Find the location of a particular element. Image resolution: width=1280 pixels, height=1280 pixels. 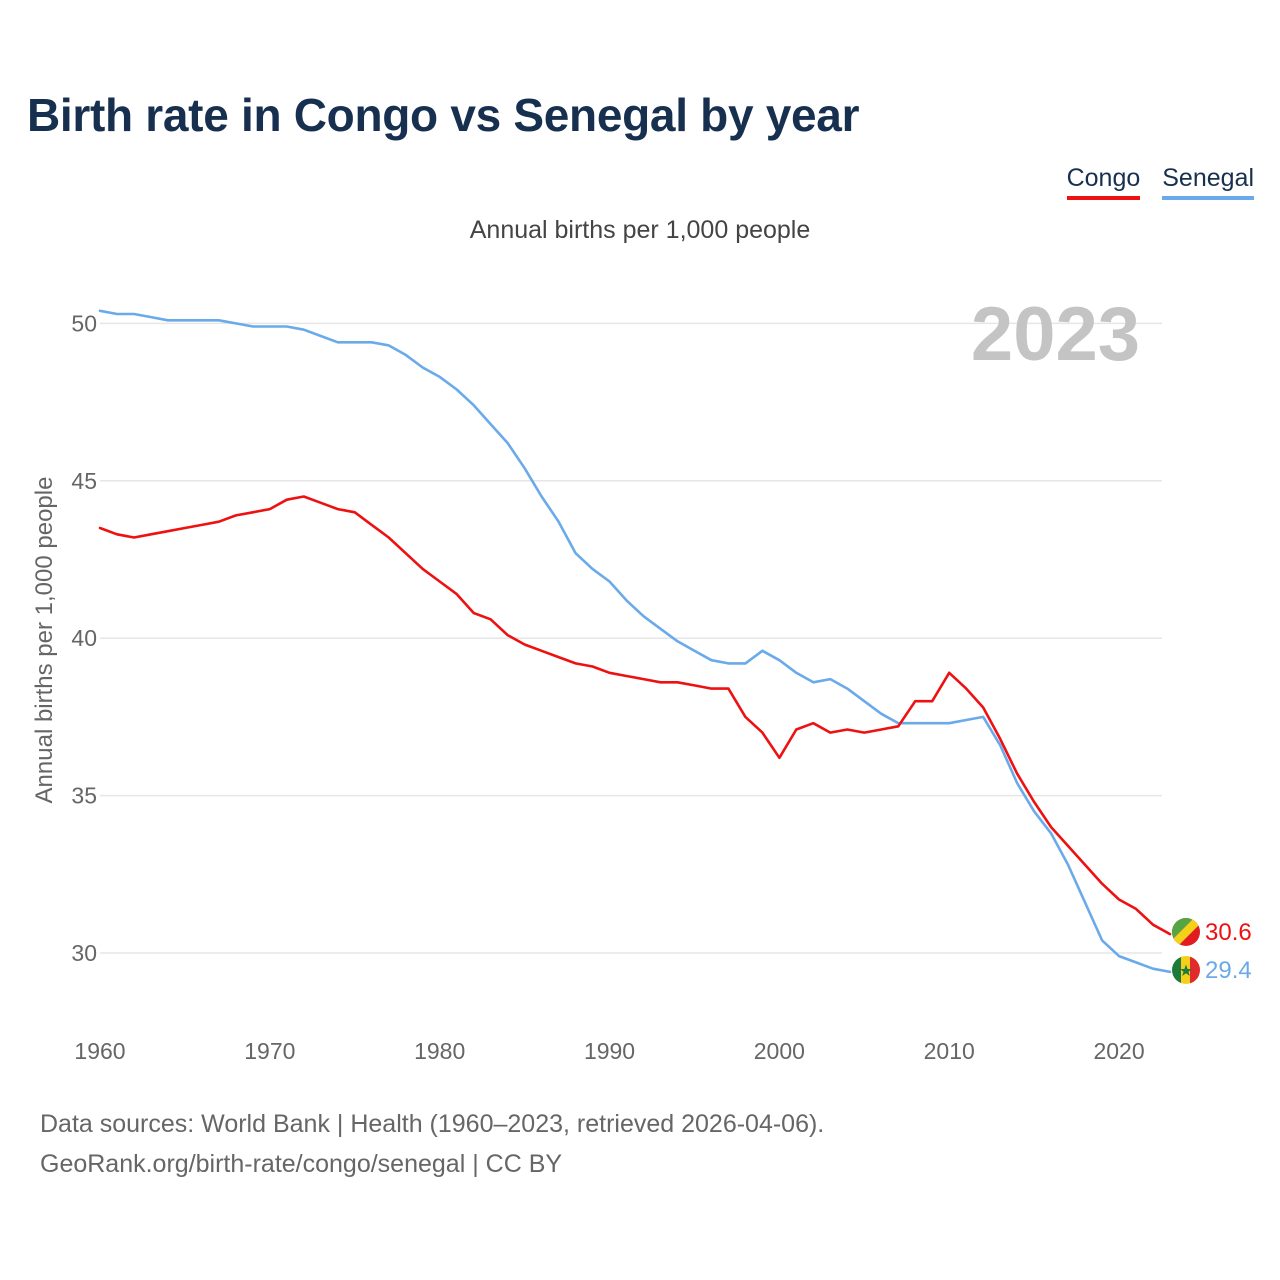

y-tick-label: 40 is located at coordinates (84, 638).